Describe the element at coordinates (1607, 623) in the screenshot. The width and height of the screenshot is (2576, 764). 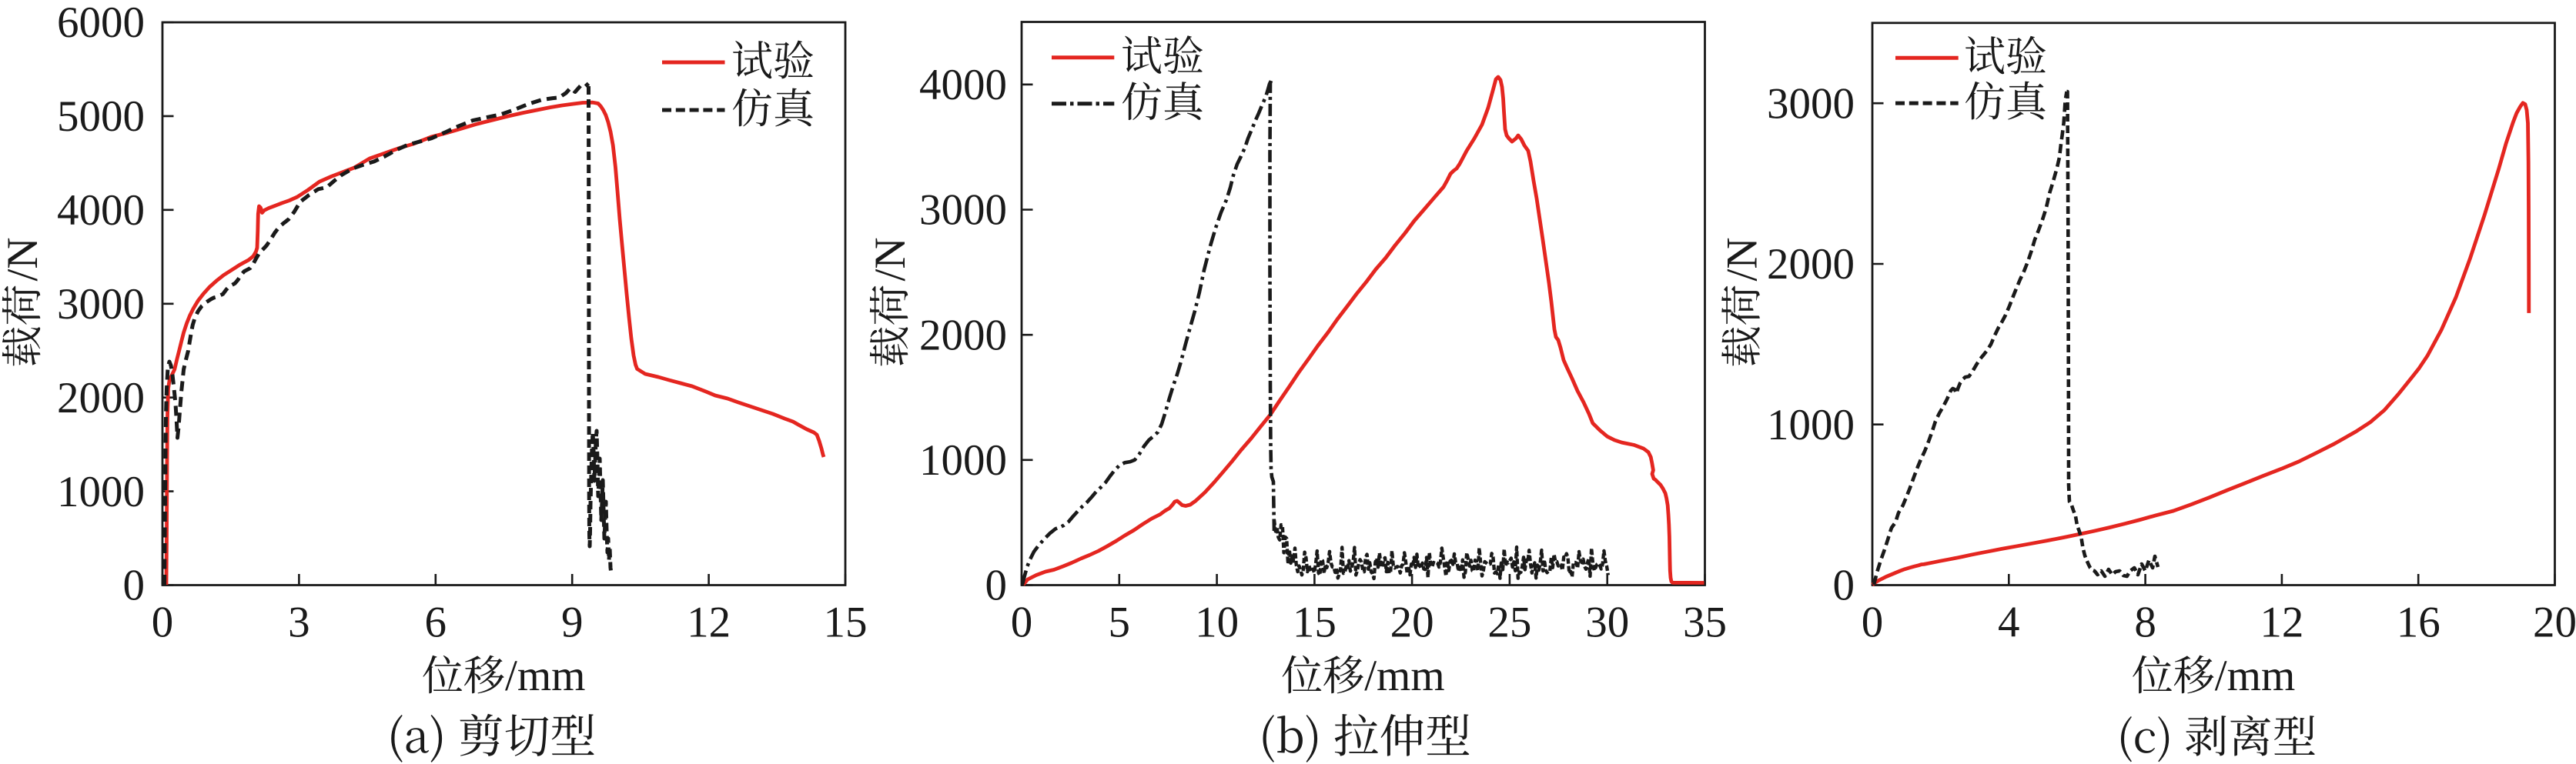
I see `svg-text: 30` at that location.